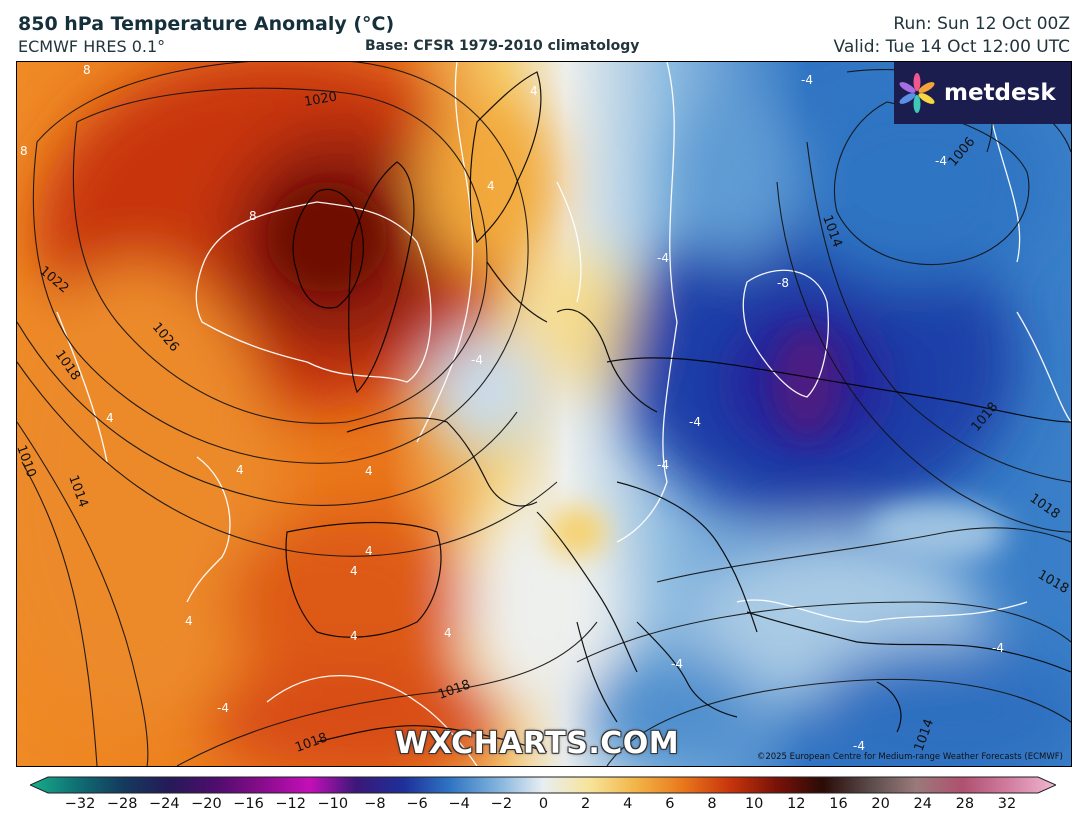 The height and width of the screenshot is (833, 1088). What do you see at coordinates (290, 804) in the screenshot?
I see `colorbar-tick-label: −12` at bounding box center [290, 804].